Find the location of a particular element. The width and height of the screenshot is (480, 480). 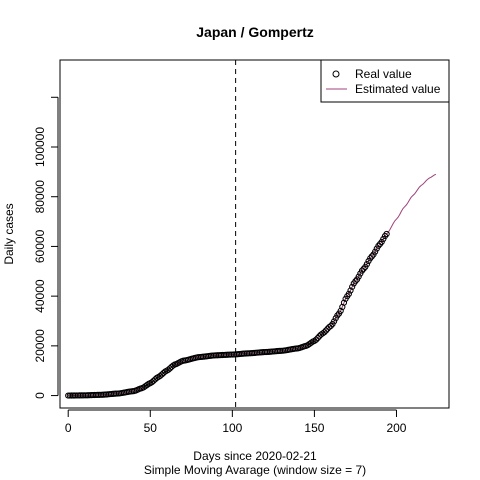

x-tick-label: 0 is located at coordinates (68, 428).